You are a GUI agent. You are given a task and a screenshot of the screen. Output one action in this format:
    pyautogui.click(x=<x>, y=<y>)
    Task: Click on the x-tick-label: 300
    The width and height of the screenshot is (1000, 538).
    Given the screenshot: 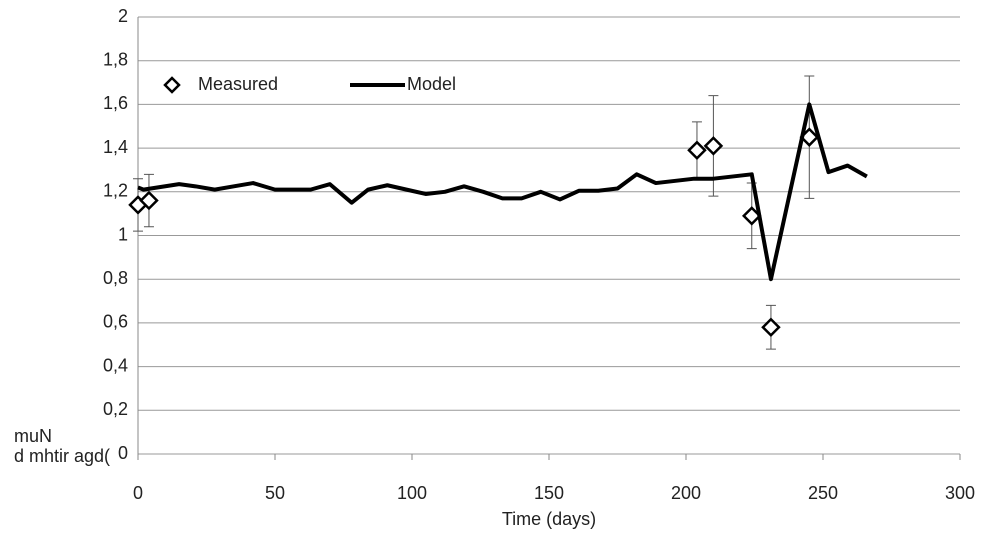 What is the action you would take?
    pyautogui.click(x=960, y=493)
    